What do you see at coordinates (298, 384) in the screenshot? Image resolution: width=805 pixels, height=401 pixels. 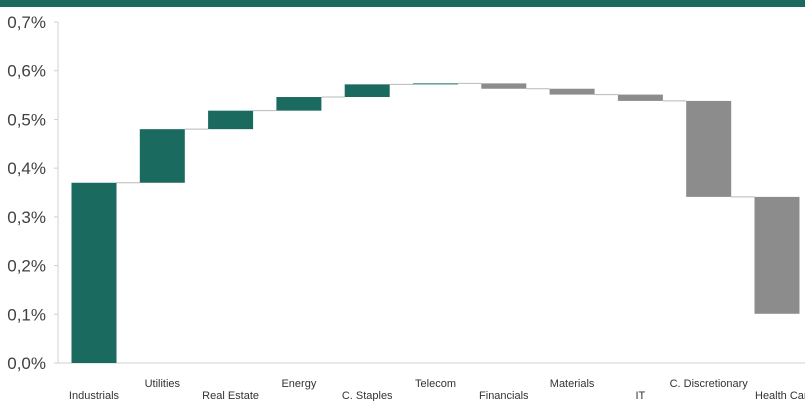 I see `x-tick-label: Energy` at bounding box center [298, 384].